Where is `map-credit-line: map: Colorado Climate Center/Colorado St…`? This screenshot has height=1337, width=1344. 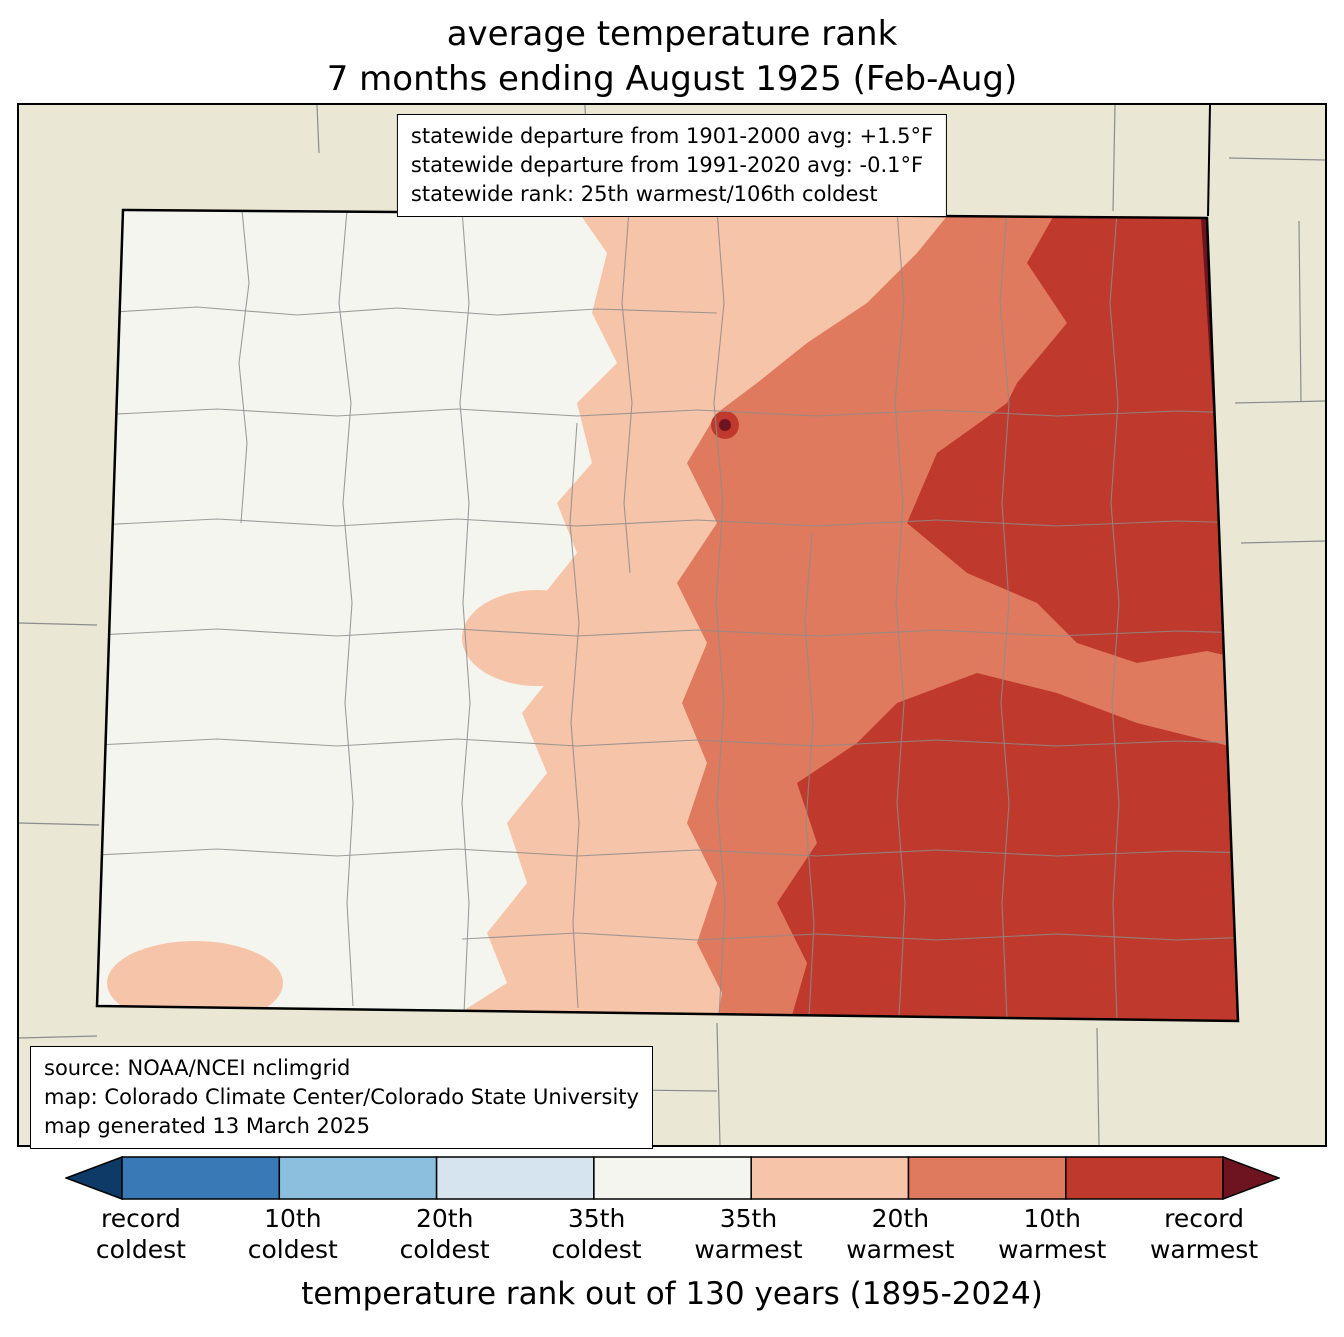
map-credit-line: map: Colorado Climate Center/Colorado St… is located at coordinates (341, 1096).